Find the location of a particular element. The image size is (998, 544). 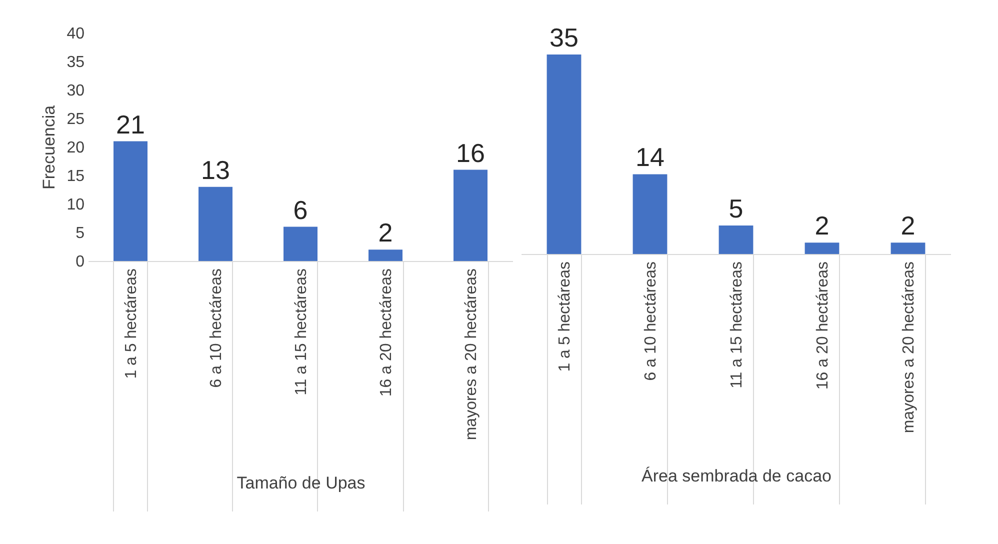

y-tick-label: 20 is located at coordinates (75, 148).